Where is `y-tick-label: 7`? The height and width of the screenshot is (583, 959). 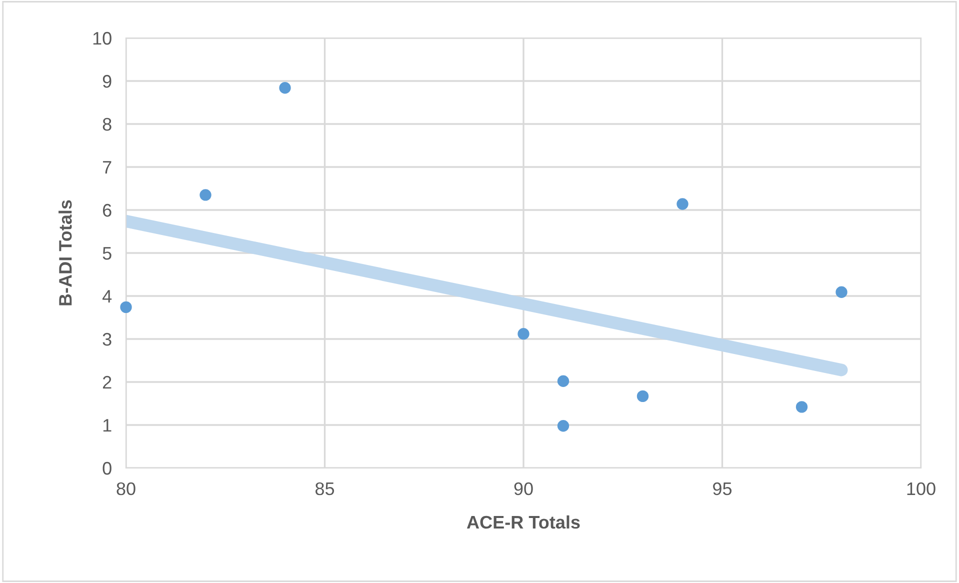 y-tick-label: 7 is located at coordinates (107, 167).